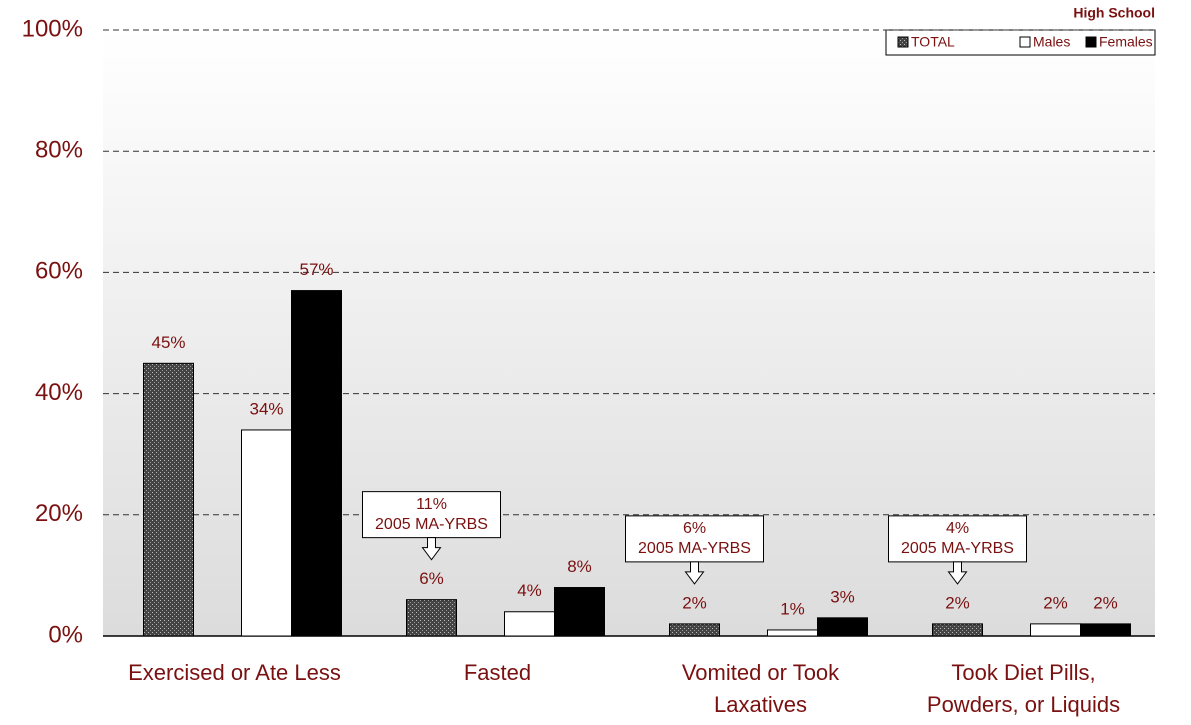 This screenshot has height=725, width=1191. Describe the element at coordinates (1023, 672) in the screenshot. I see `x-tick-label: Took Diet Pills,` at that location.